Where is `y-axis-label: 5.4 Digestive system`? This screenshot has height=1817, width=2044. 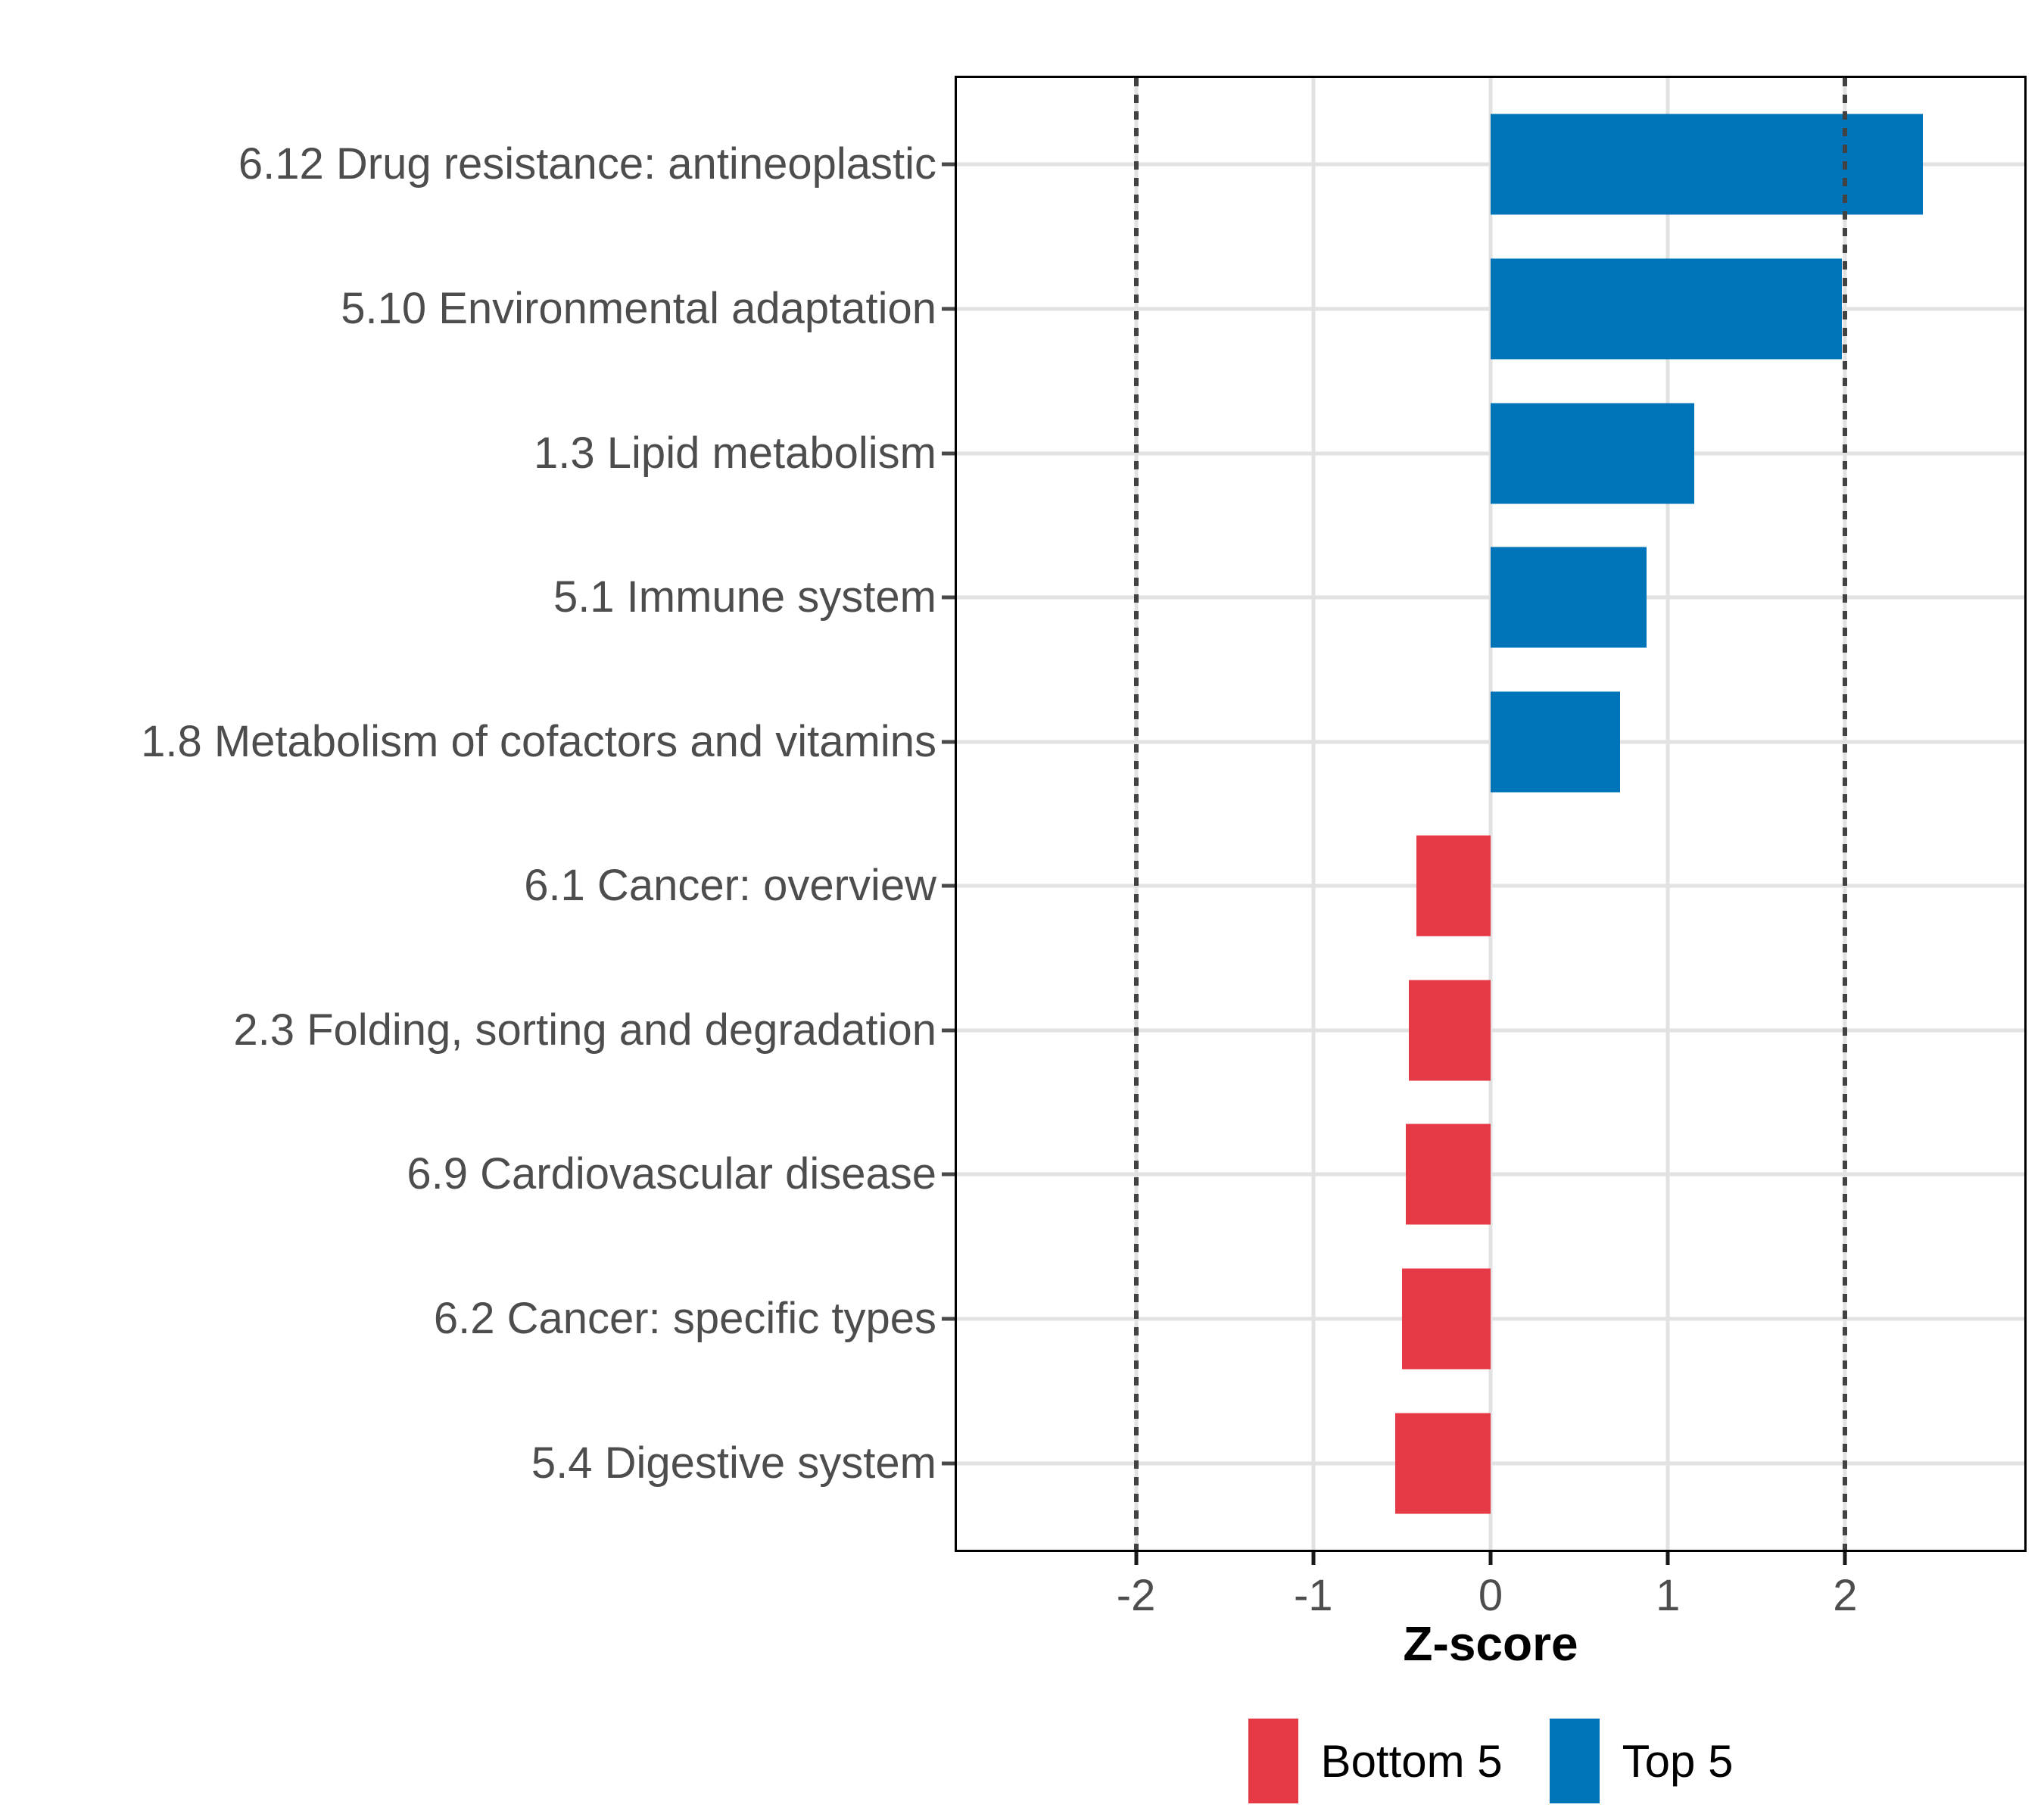
y-axis-label: 5.4 Digestive system is located at coordinates (733, 1463).